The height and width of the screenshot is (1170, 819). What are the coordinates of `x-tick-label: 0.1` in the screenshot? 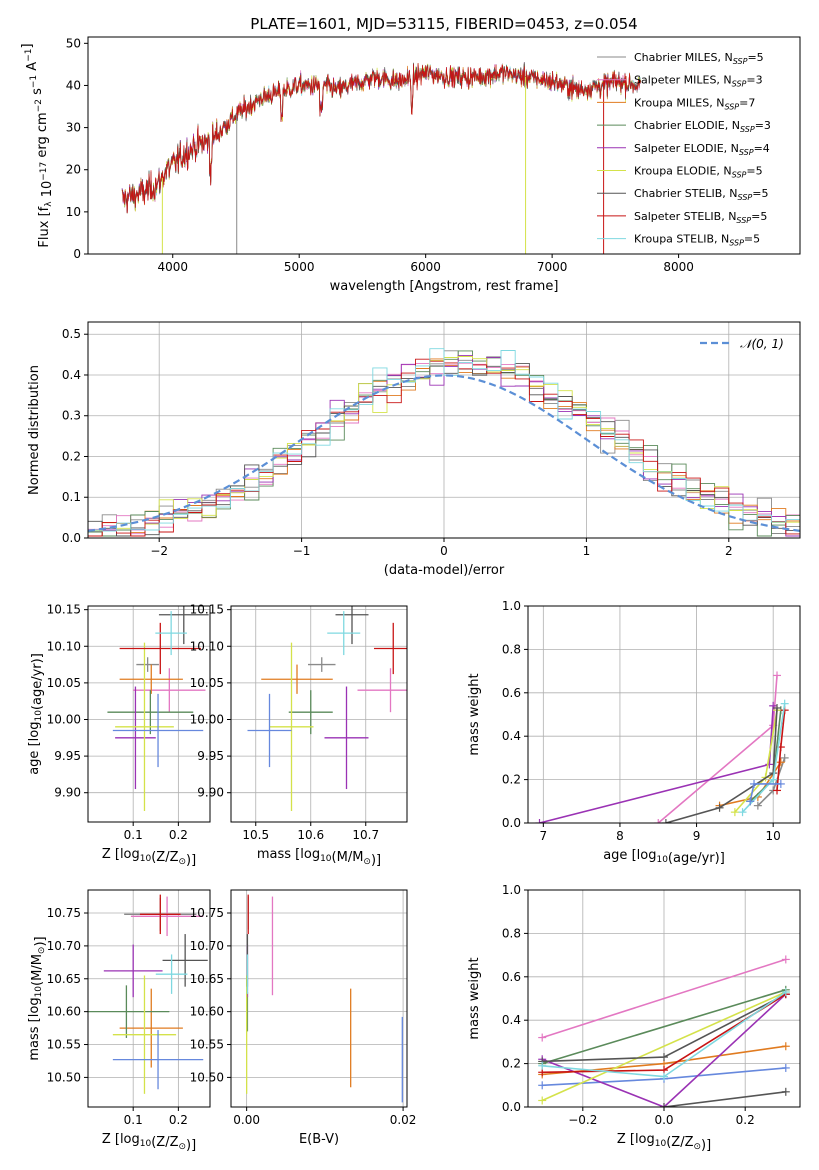 It's located at (133, 835).